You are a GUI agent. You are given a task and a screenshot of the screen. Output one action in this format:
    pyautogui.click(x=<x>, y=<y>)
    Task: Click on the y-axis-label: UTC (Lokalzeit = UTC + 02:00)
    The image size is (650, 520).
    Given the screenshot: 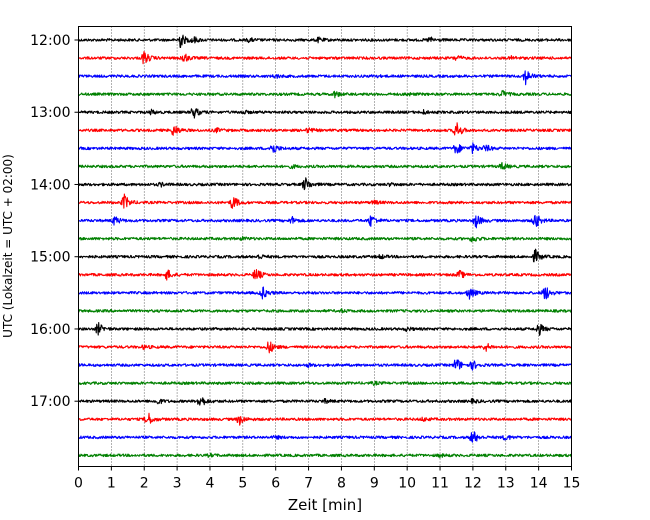 What is the action you would take?
    pyautogui.click(x=8, y=246)
    